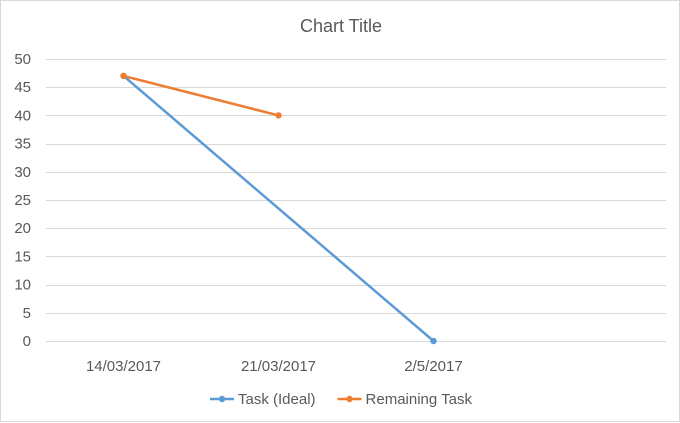 This screenshot has width=680, height=423. What do you see at coordinates (22, 87) in the screenshot?
I see `y-tick-label: 45` at bounding box center [22, 87].